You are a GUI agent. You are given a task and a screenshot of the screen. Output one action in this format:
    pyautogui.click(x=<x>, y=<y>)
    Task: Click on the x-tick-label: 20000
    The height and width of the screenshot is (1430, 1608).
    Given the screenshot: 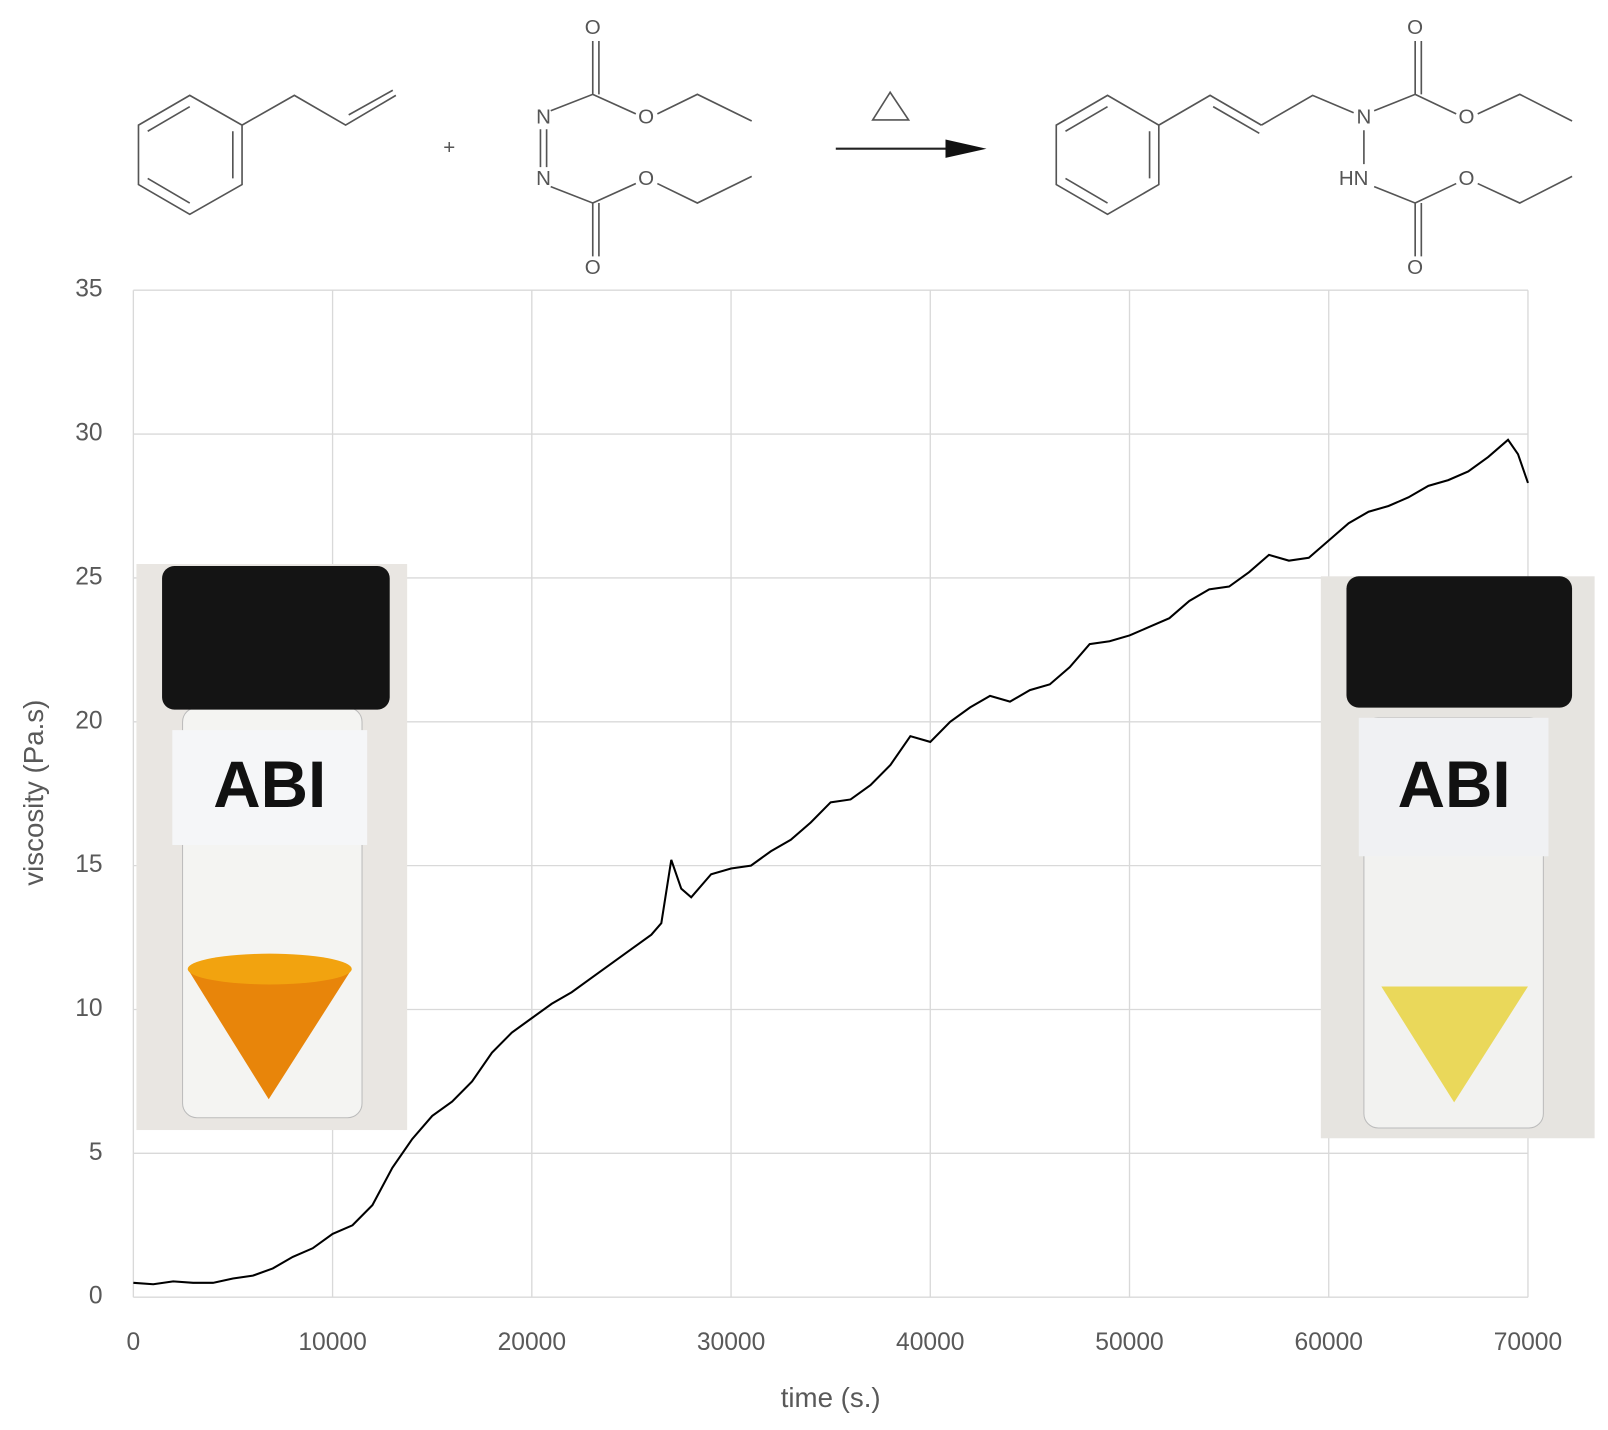 What is the action you would take?
    pyautogui.click(x=532, y=1342)
    